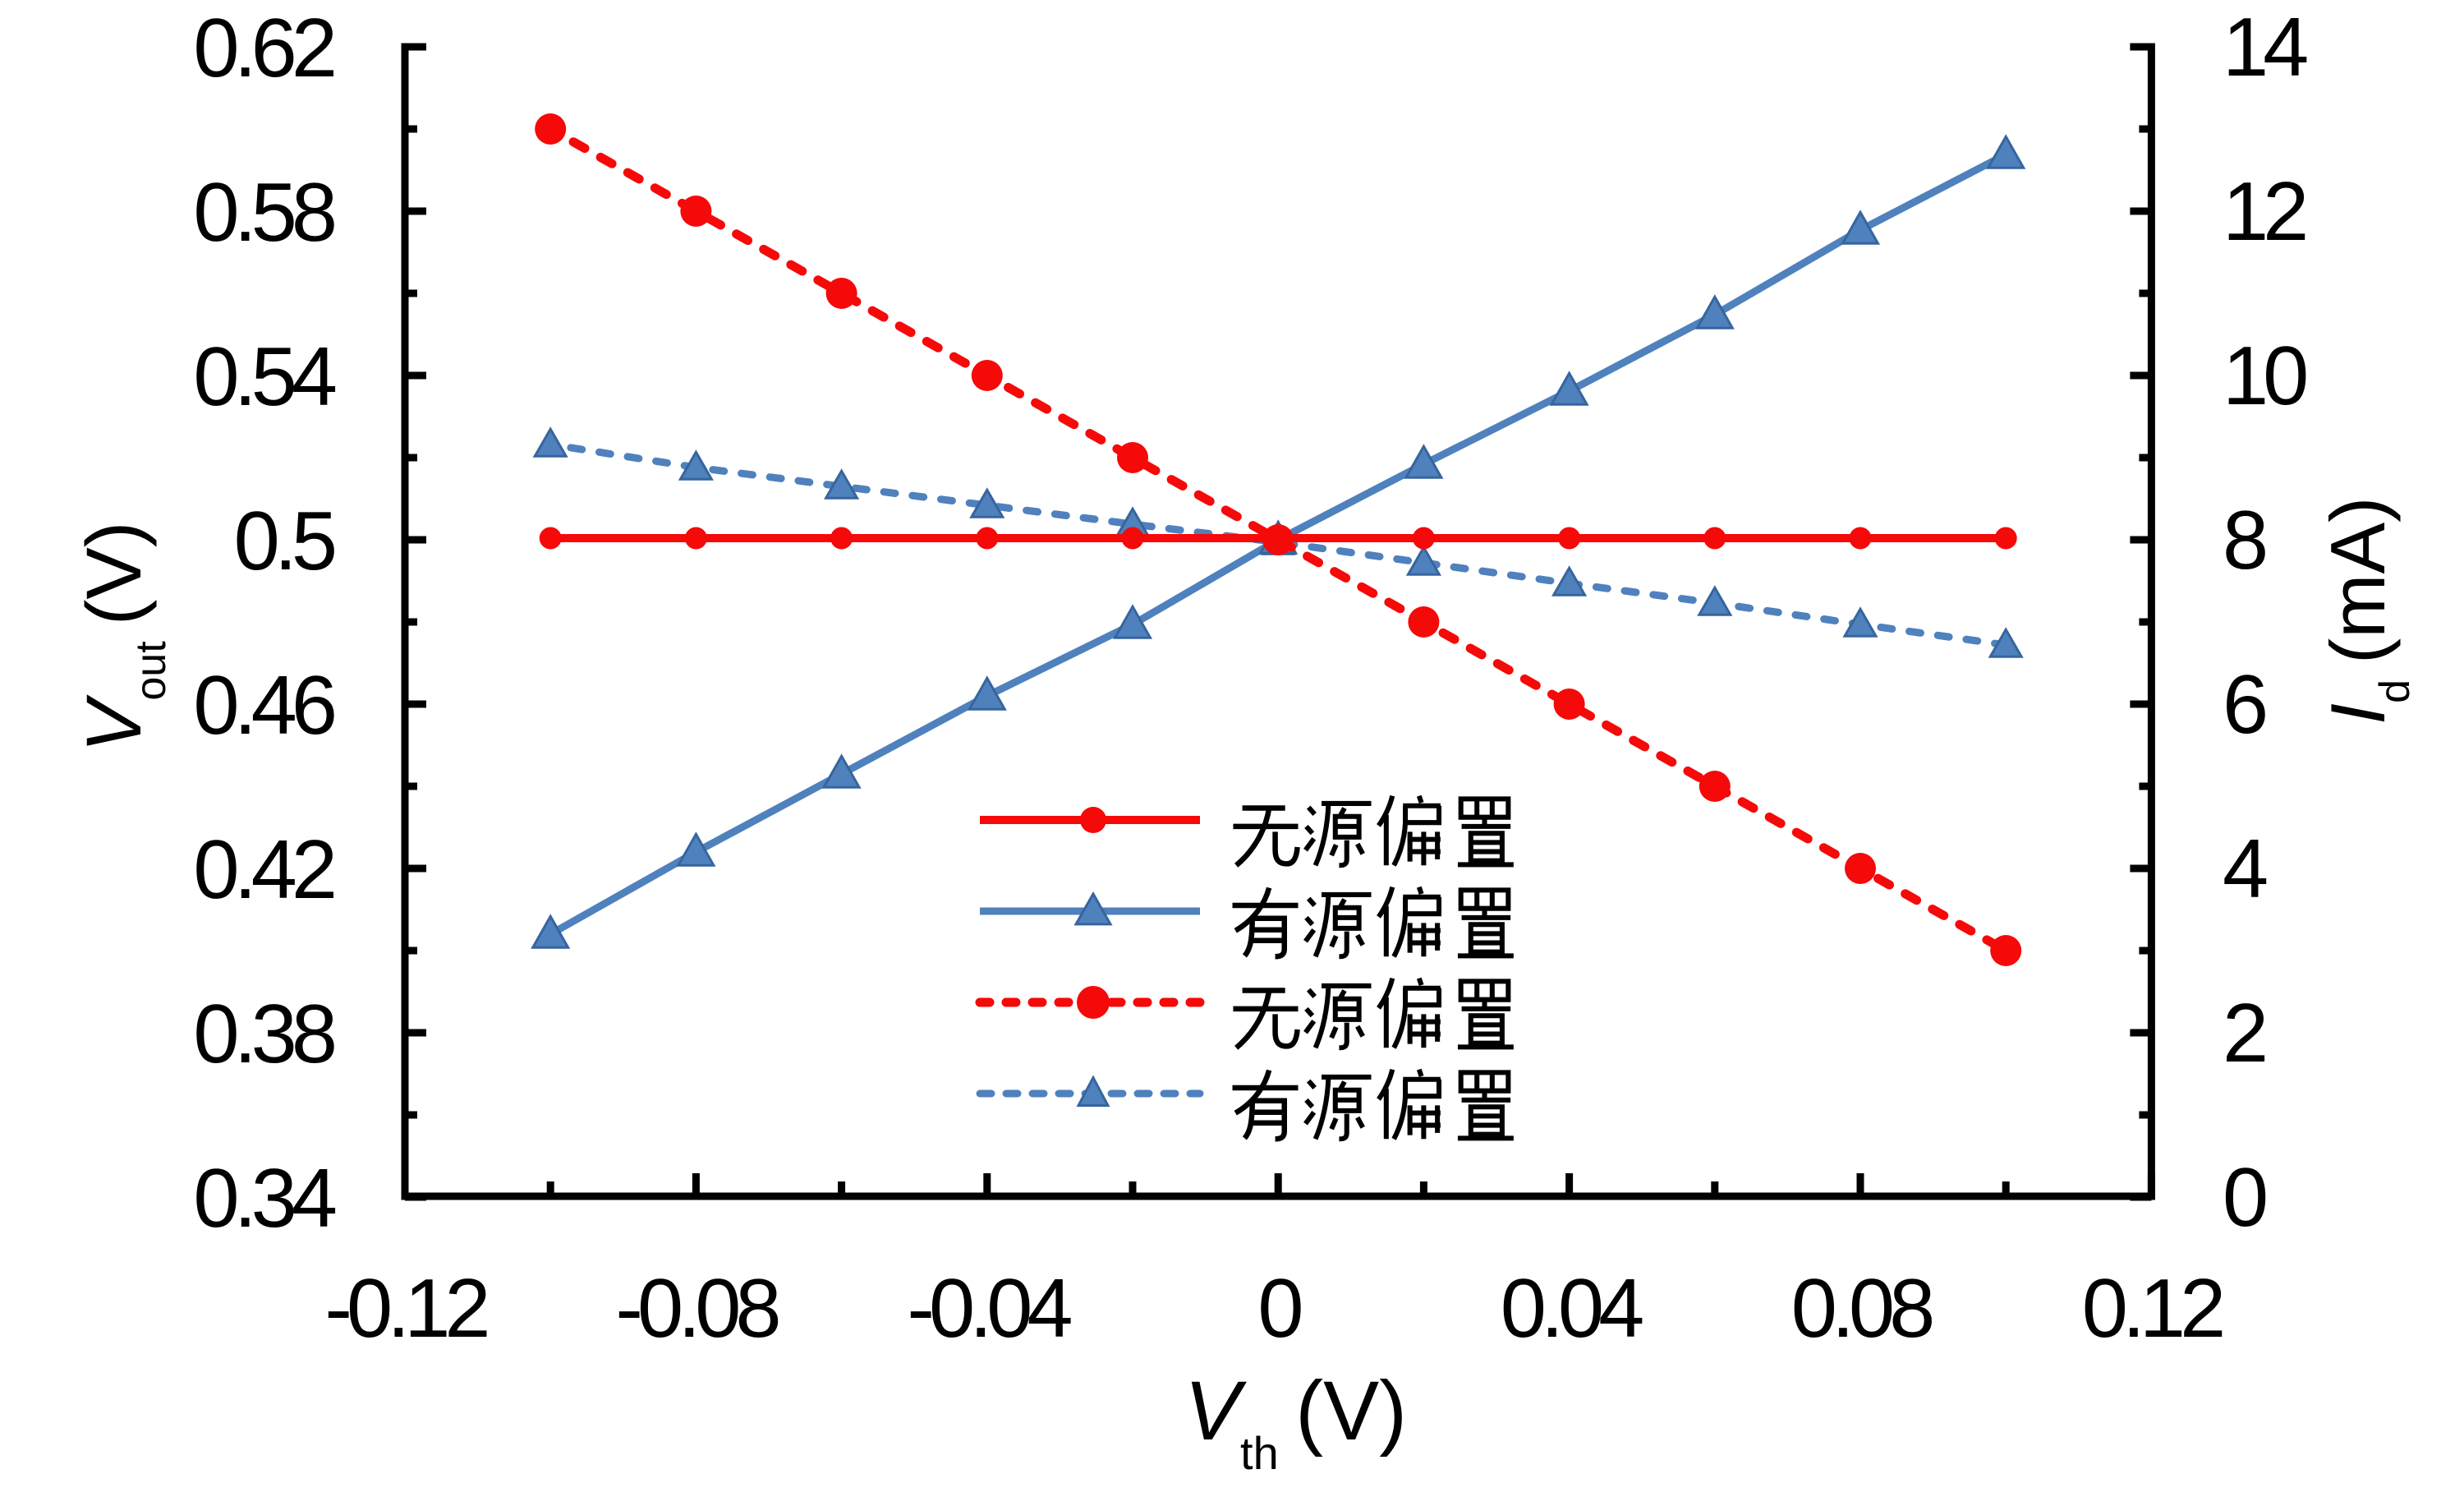 Image resolution: width=2464 pixels, height=1506 pixels. What do you see at coordinates (2152, 1309) in the screenshot?
I see `svg-text: 0.12` at bounding box center [2152, 1309].